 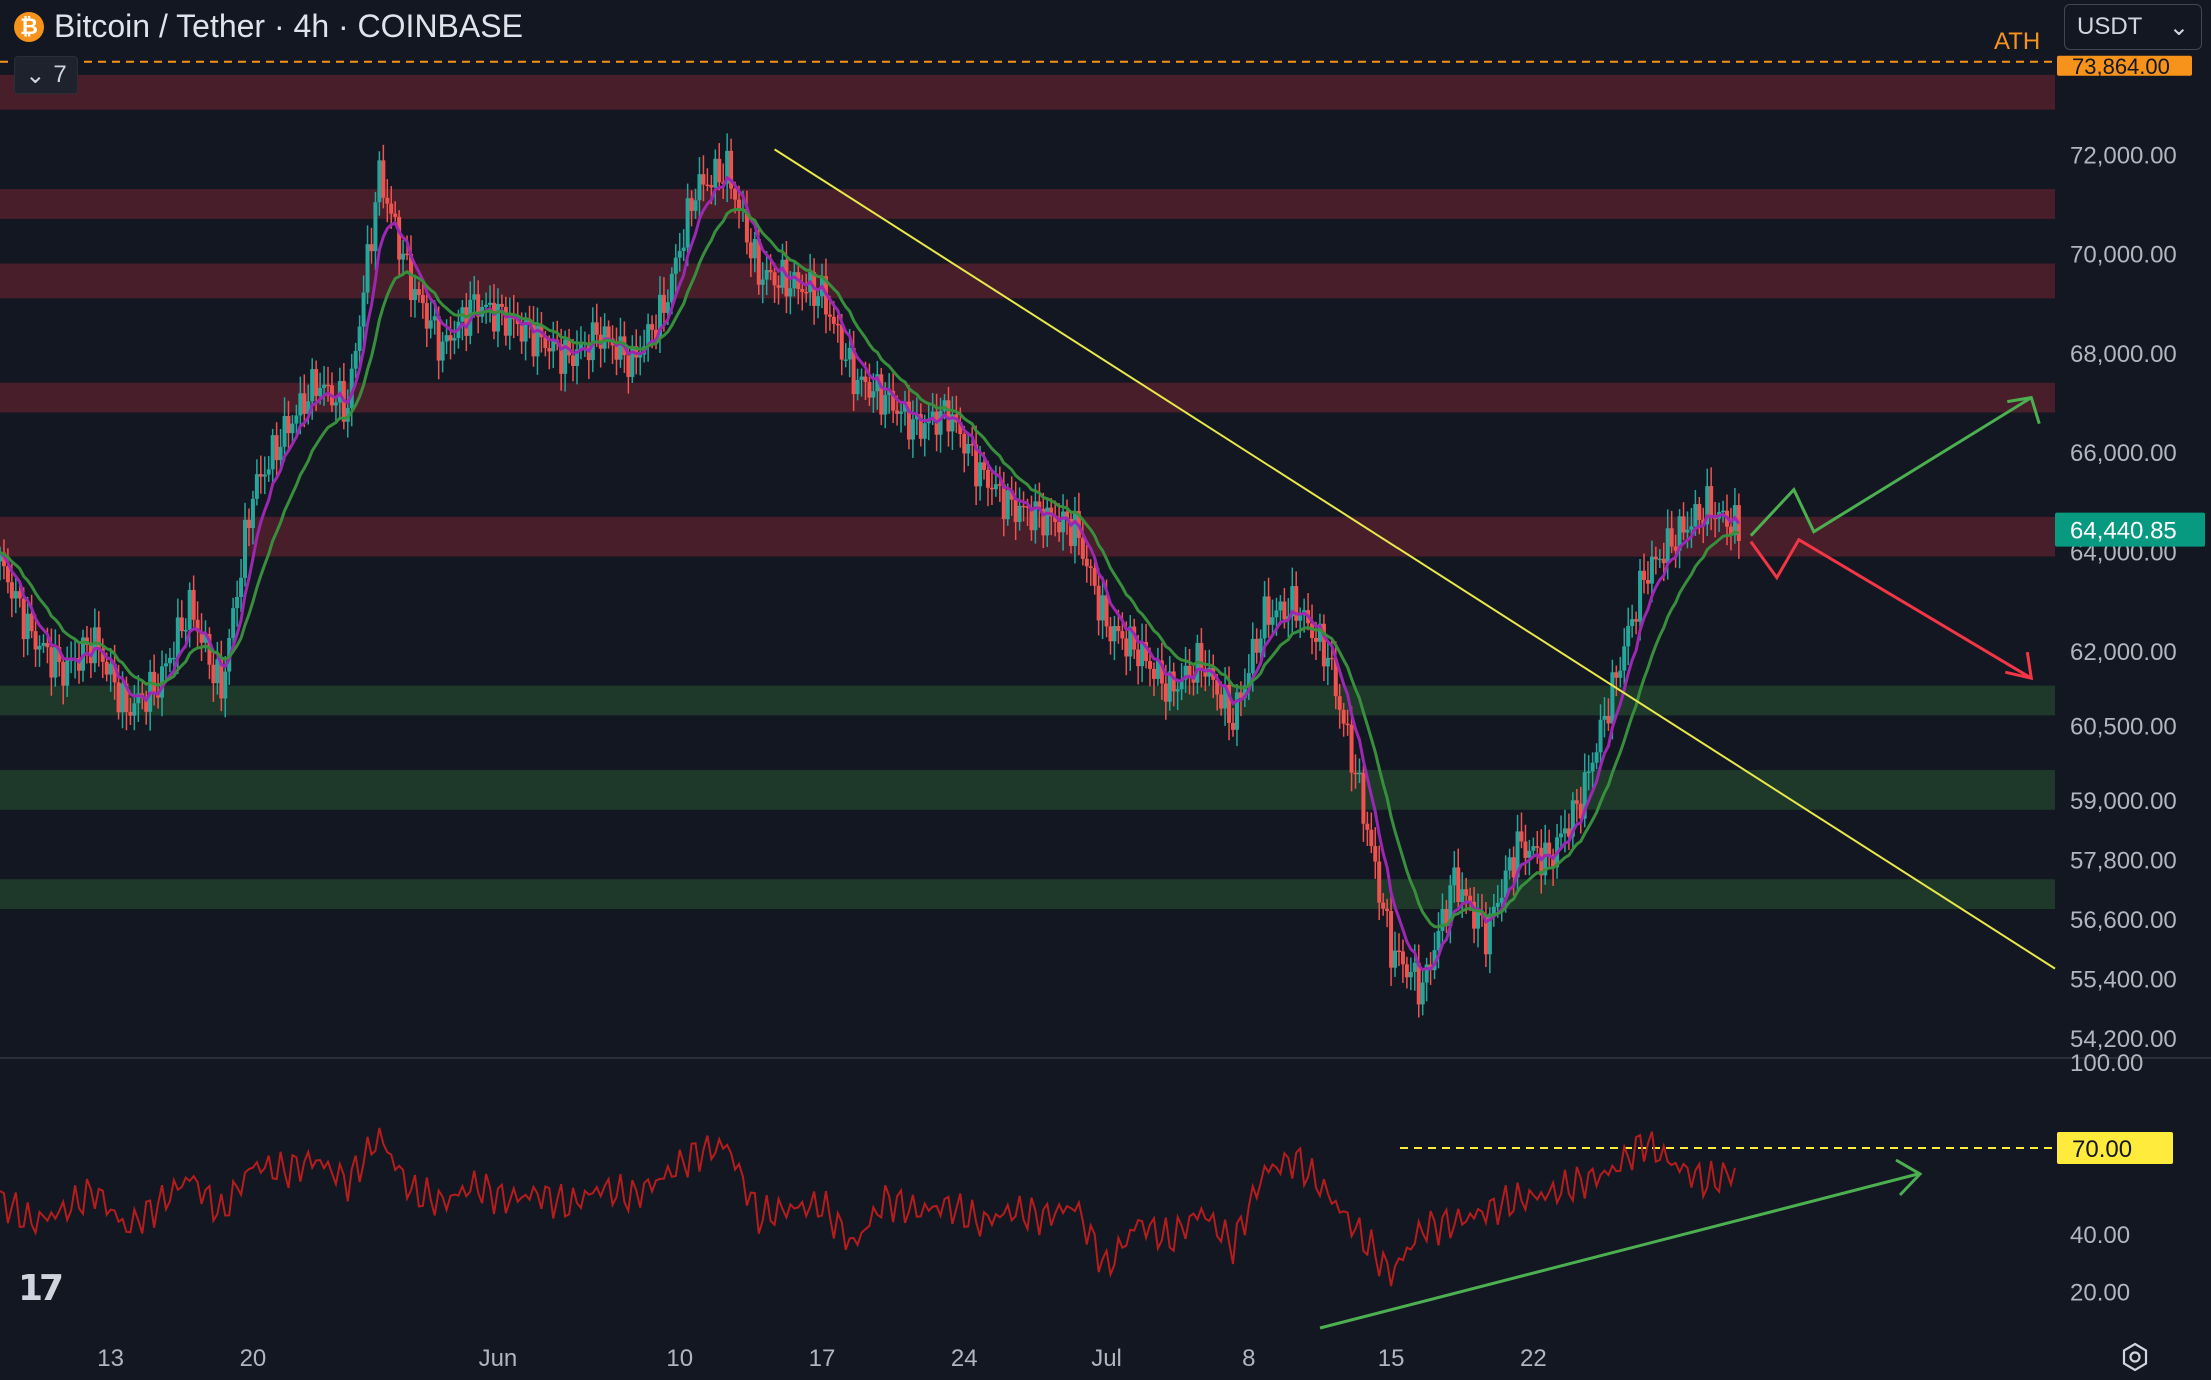 What do you see at coordinates (1891, 466) in the screenshot?
I see `bullish-projection-arrow` at bounding box center [1891, 466].